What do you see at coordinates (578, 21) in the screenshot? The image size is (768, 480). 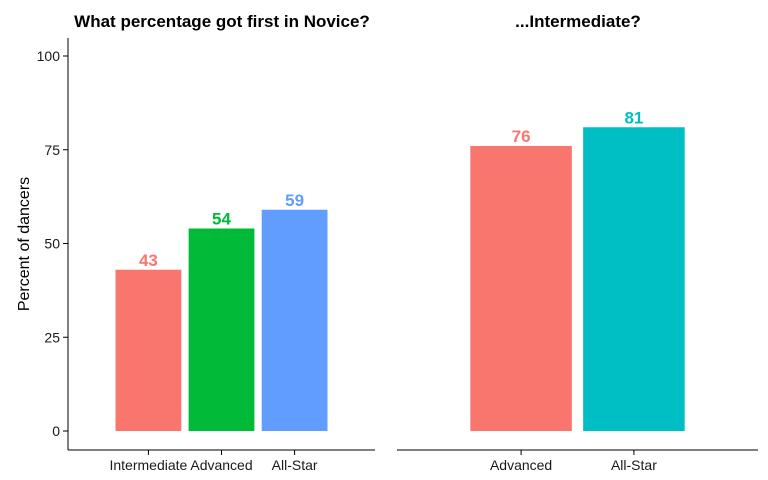 I see `panel-title-intermediate: ...Intermediate?` at bounding box center [578, 21].